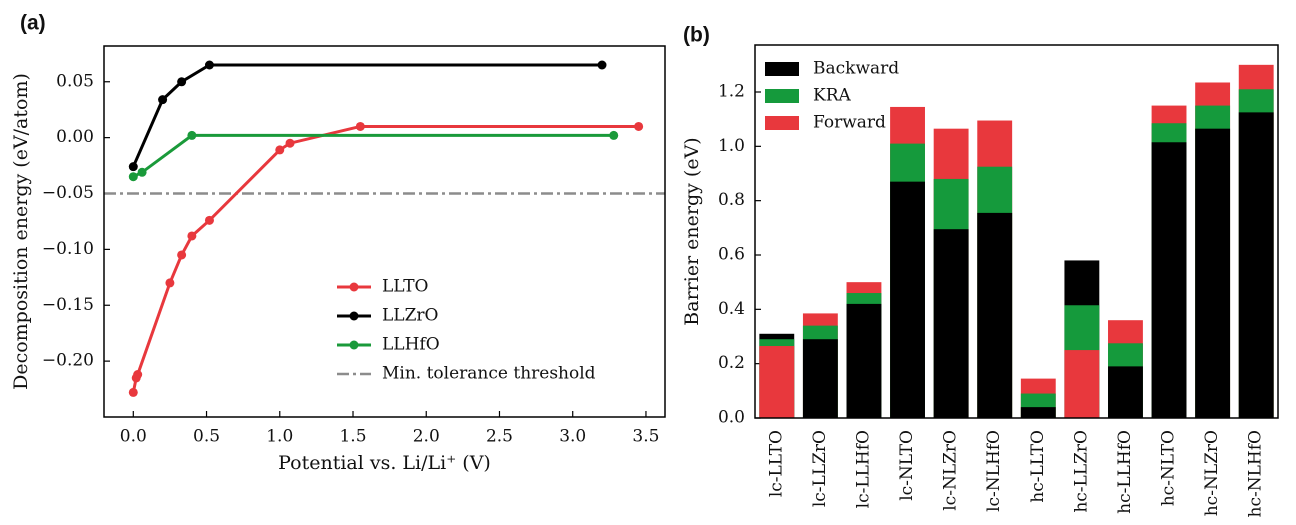  Describe the element at coordinates (68, 305) in the screenshot. I see `y-tick-label: −0.15` at that location.